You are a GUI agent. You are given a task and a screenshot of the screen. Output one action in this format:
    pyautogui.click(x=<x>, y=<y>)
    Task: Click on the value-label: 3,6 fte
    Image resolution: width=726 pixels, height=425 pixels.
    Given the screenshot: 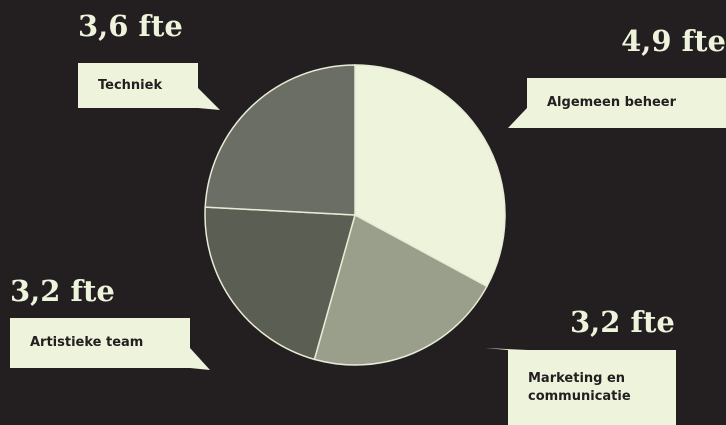 What is the action you would take?
    pyautogui.click(x=130, y=26)
    